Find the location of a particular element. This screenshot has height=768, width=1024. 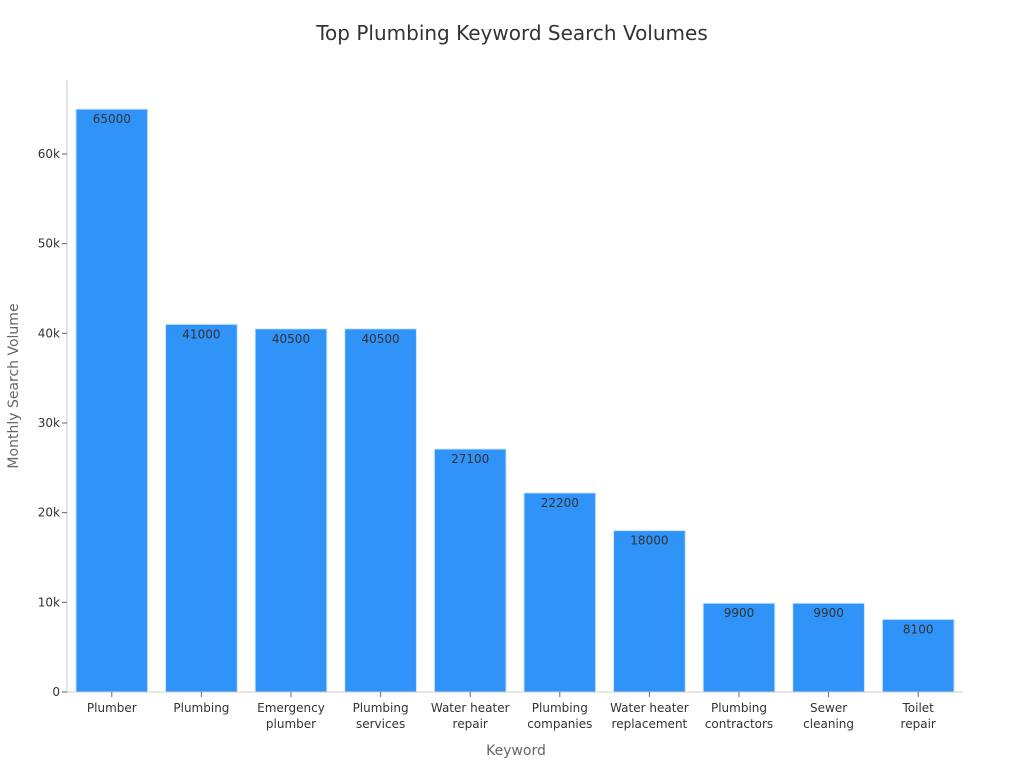

x-tick-label: Water heater replacement is located at coordinates (649, 716).